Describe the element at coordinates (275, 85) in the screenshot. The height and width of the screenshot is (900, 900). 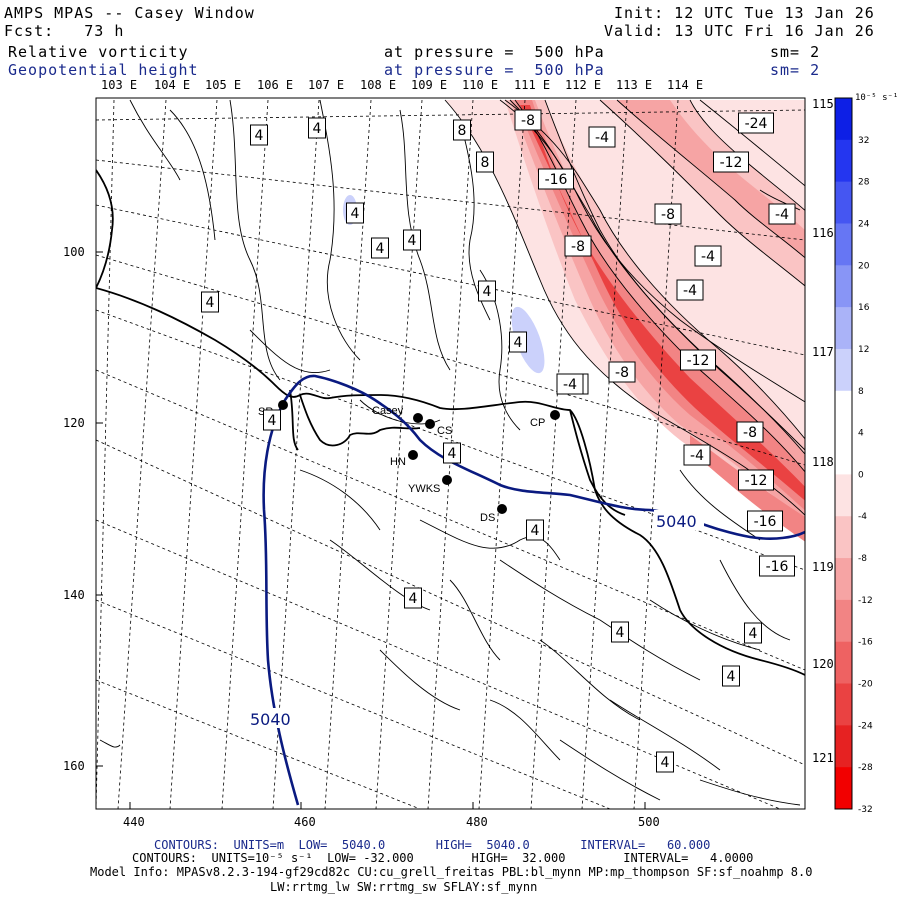
I see `lon-top-label: 106 E` at that location.